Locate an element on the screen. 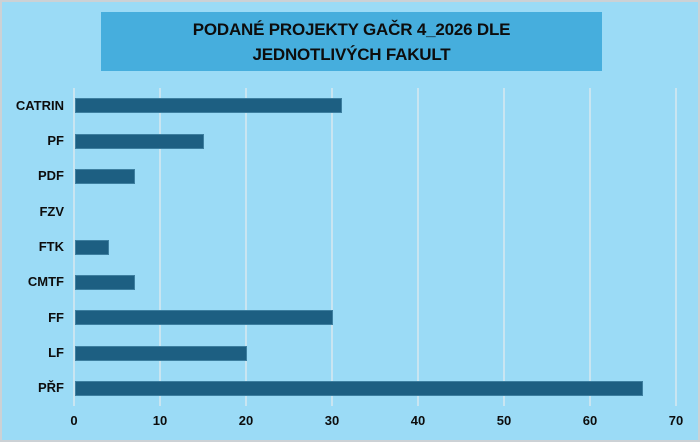 Image resolution: width=700 pixels, height=442 pixels. category-label-4: FTK is located at coordinates (51, 246).